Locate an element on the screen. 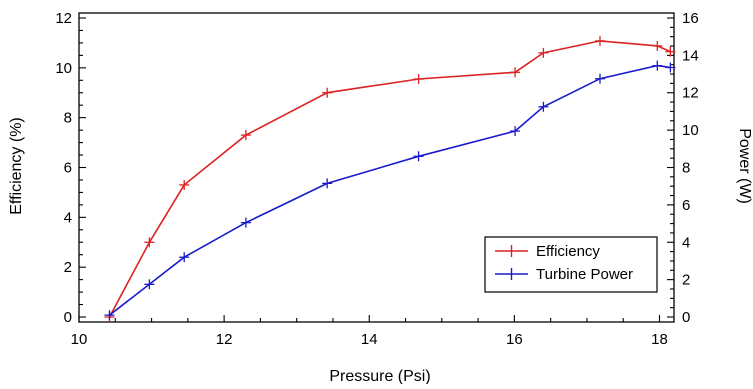  y-left-tick-label: 12 is located at coordinates (63, 18).